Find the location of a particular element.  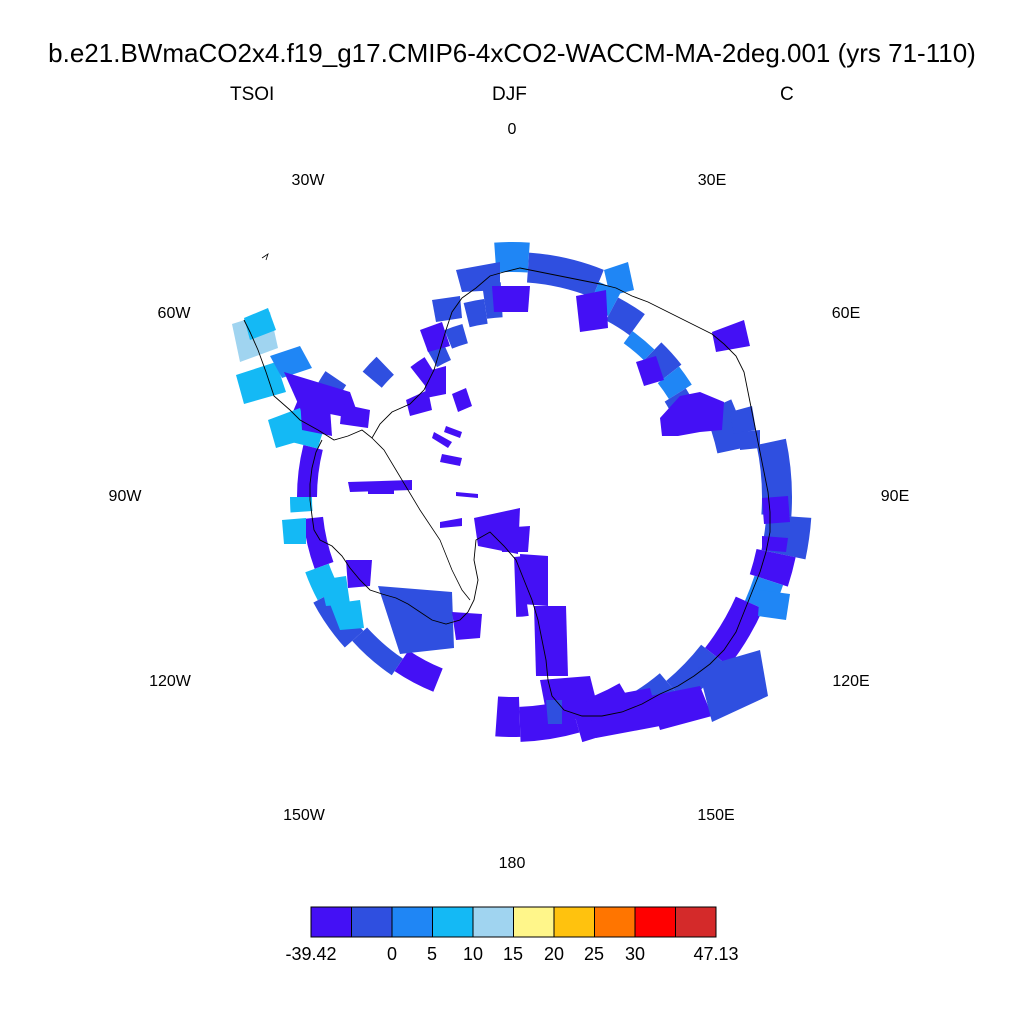

colorbar-label: 0 is located at coordinates (392, 954).